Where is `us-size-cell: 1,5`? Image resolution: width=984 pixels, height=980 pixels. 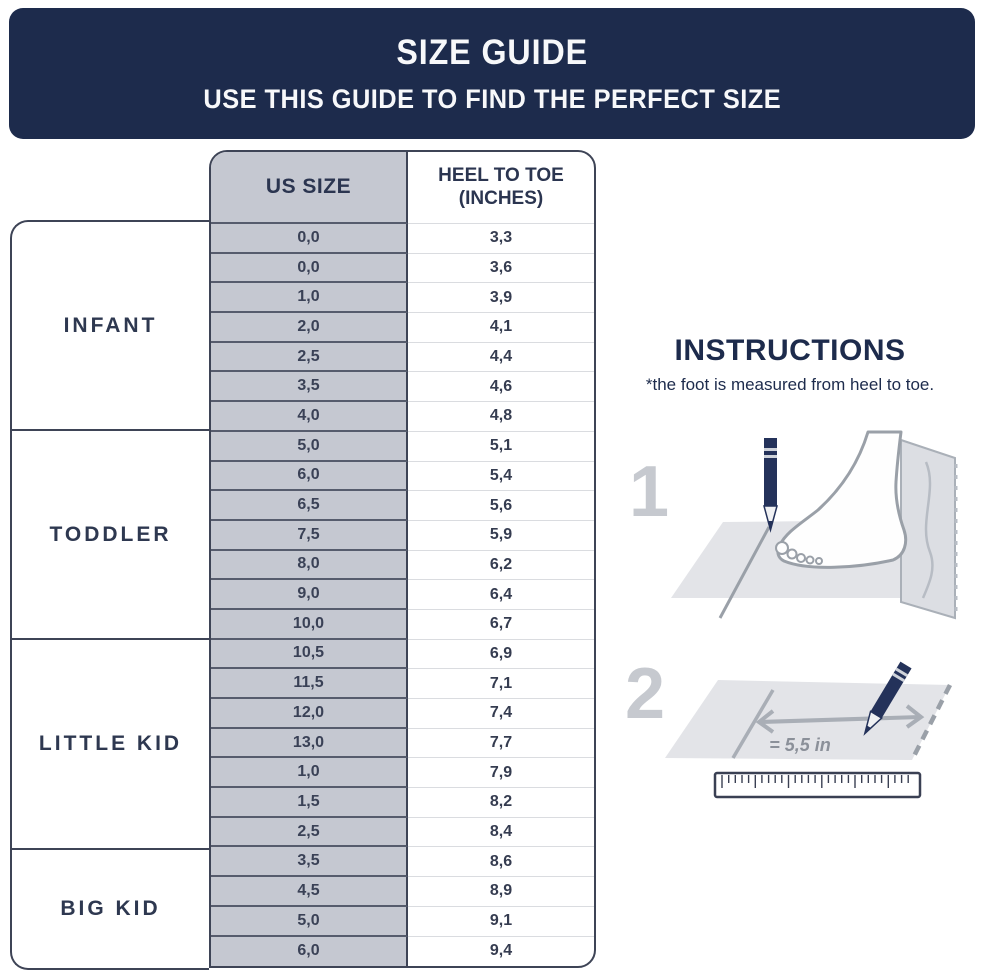
us-size-cell: 1,5 is located at coordinates (309, 803).